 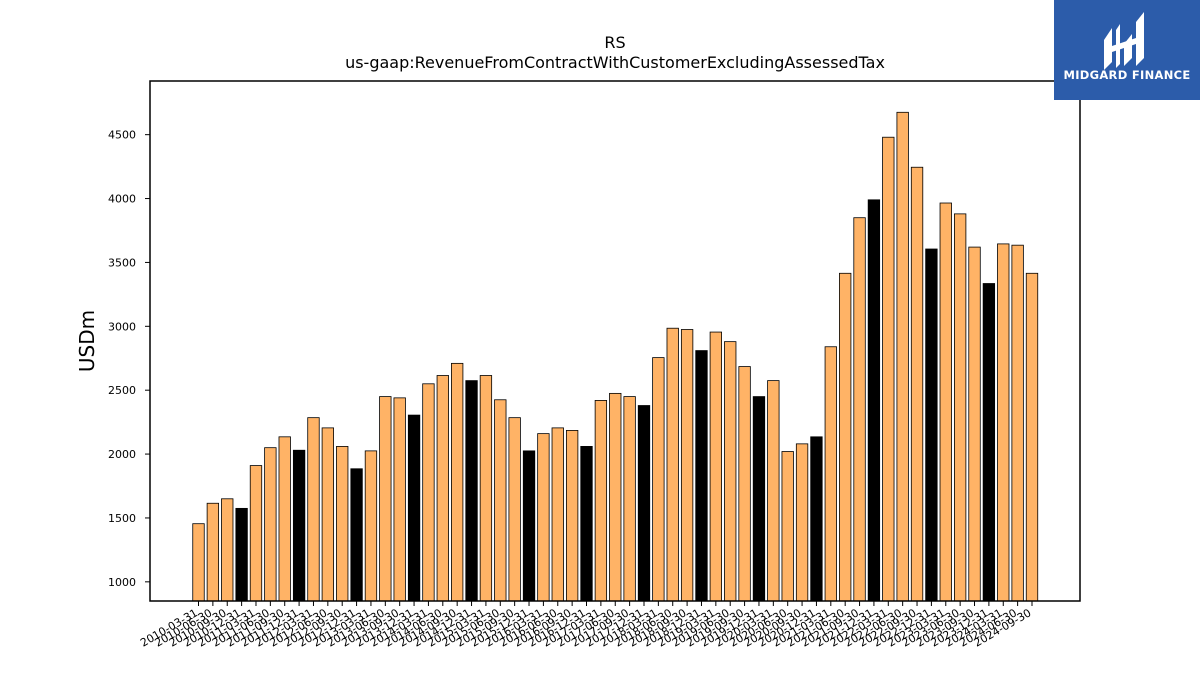 I want to click on brand-logo: MIDGARD FINANCE, so click(x=1127, y=50).